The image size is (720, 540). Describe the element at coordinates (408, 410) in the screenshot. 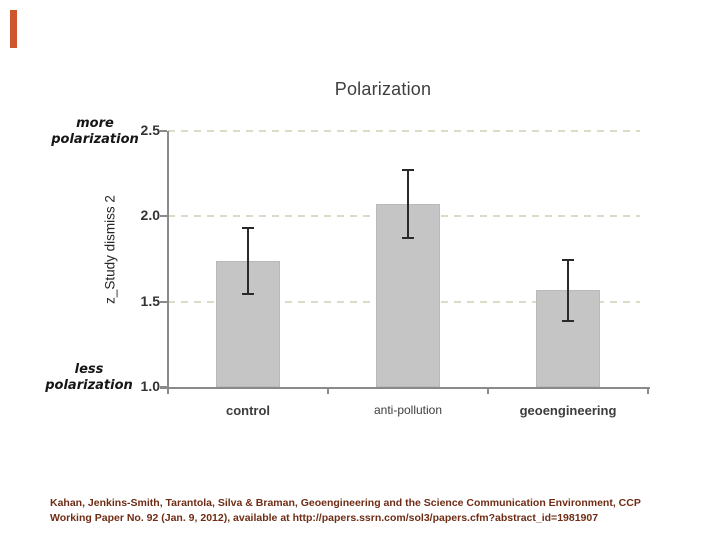

I see `x-axis-label-anti-pollution: anti-pollution` at that location.